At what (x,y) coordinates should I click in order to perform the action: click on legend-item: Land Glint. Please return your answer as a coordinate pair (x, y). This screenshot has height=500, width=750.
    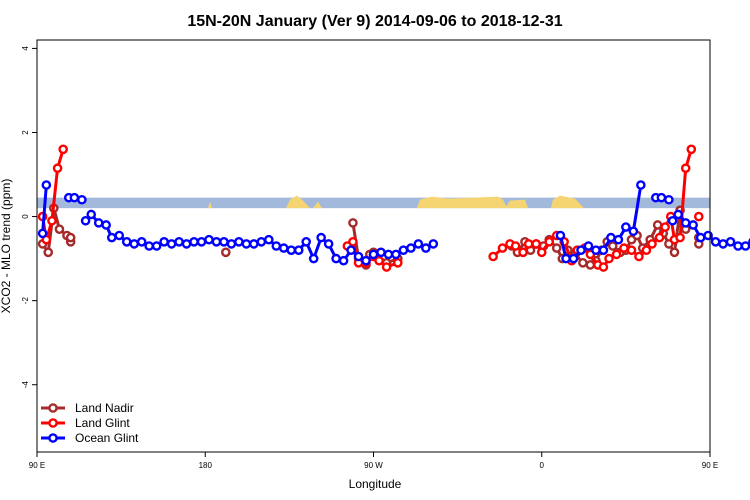
    Looking at the image, I should click on (85, 423).